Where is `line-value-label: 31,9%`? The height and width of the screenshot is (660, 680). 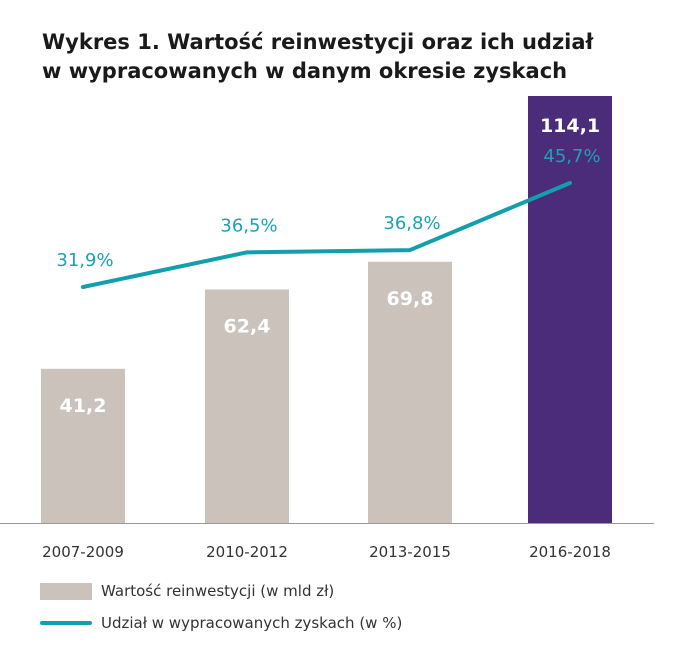
line-value-label: 31,9% is located at coordinates (84, 260).